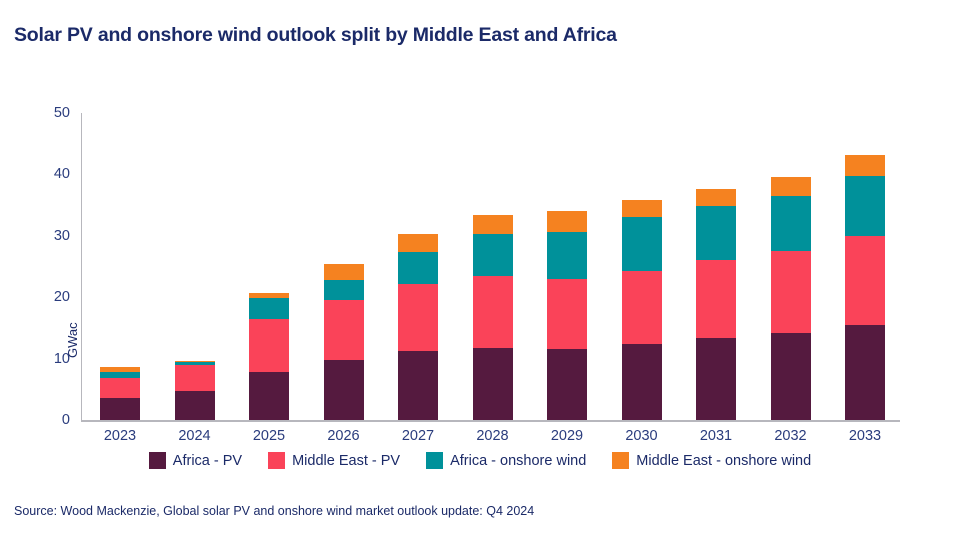 The height and width of the screenshot is (540, 960). I want to click on legend-label: Middle East - onshore wind, so click(724, 460).